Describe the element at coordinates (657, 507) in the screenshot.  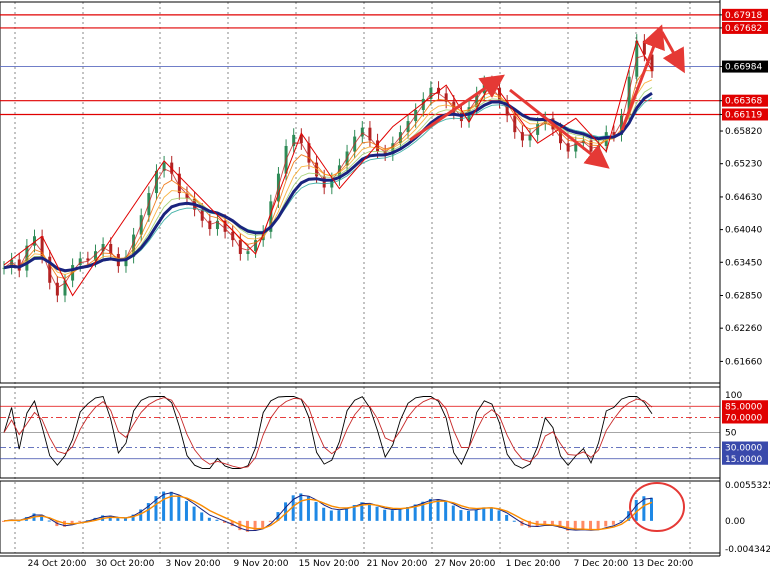
I see `highlight-circle` at that location.